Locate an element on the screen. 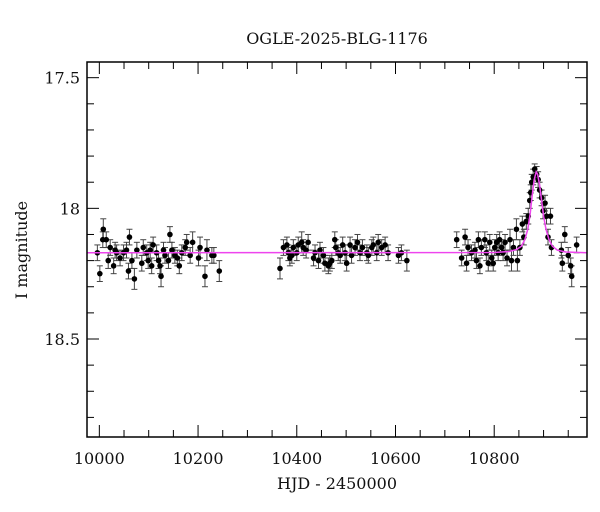 The image size is (600, 512). x-tick-label: 10200 is located at coordinates (198, 458).